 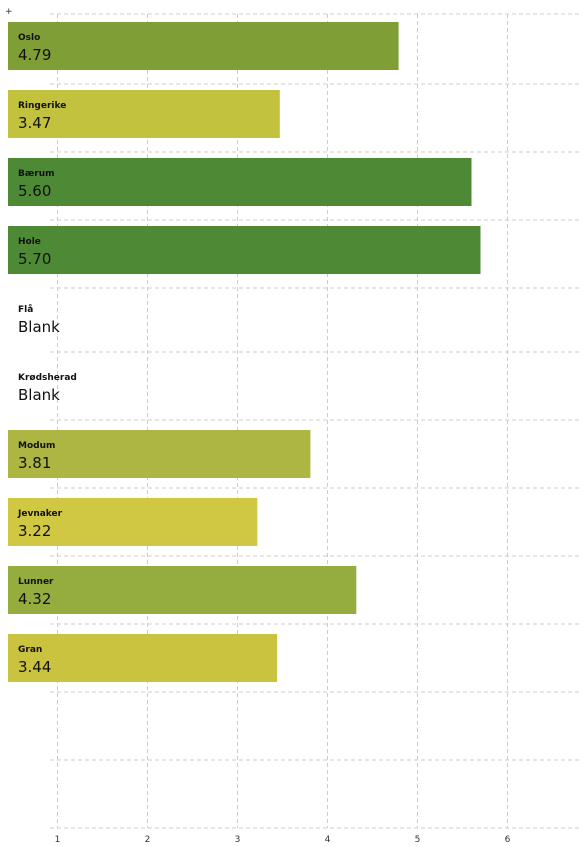 I want to click on x-tick-label: 1, so click(x=58, y=840).